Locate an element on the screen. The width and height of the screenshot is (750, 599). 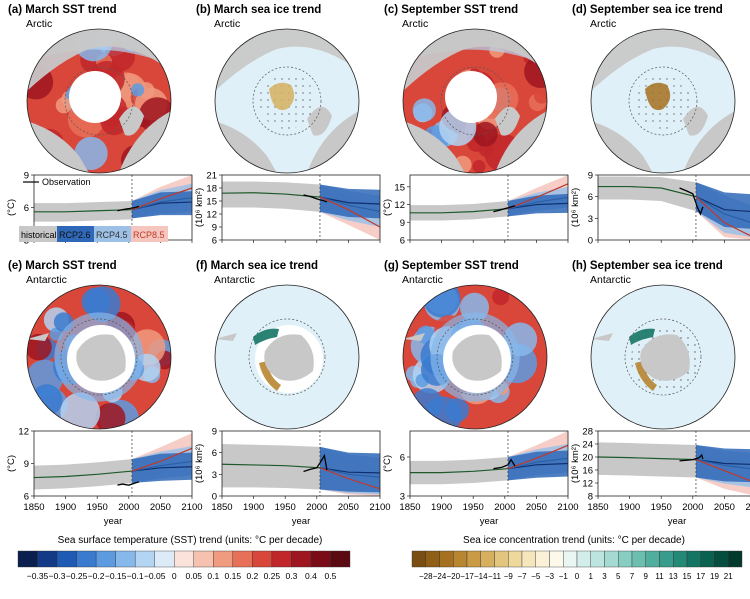
sst-colorbar-label: −0.2 is located at coordinates (96, 576).